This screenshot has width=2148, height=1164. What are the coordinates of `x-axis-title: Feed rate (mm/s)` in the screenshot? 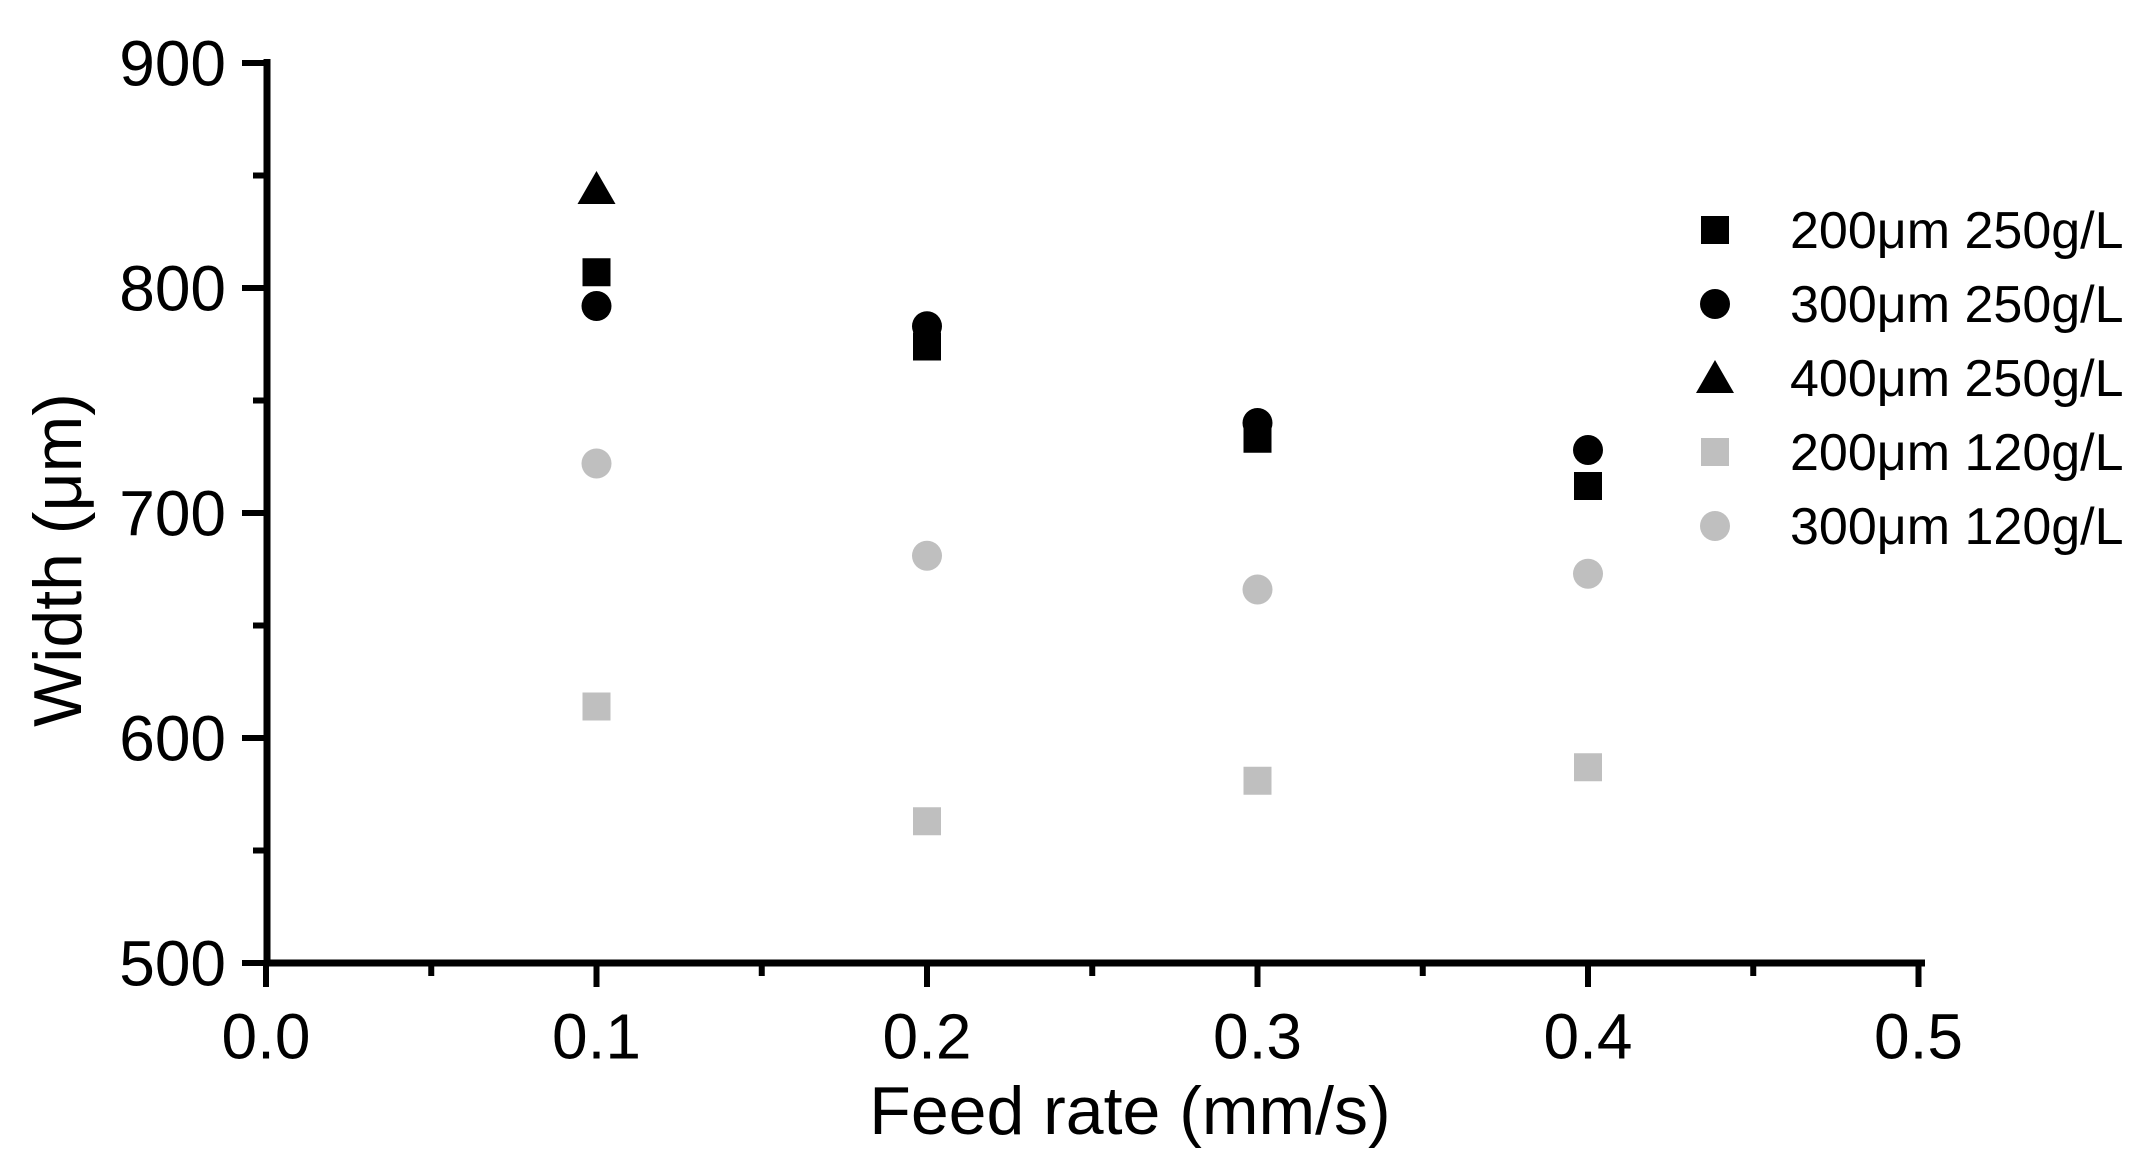 It's located at (1129, 1111).